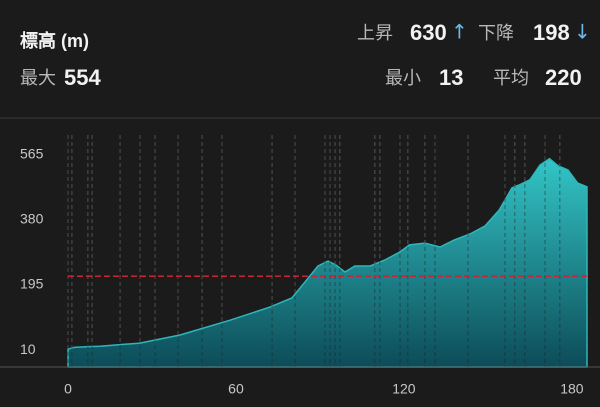 This screenshot has height=407, width=600. Describe the element at coordinates (451, 77) in the screenshot. I see `min-value: 13` at that location.